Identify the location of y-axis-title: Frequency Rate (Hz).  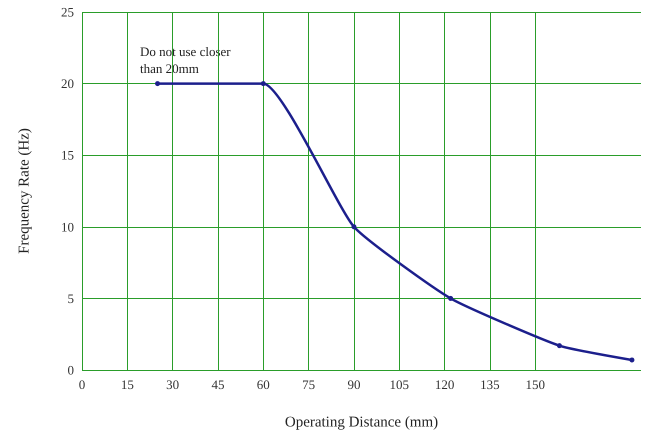
(24, 191).